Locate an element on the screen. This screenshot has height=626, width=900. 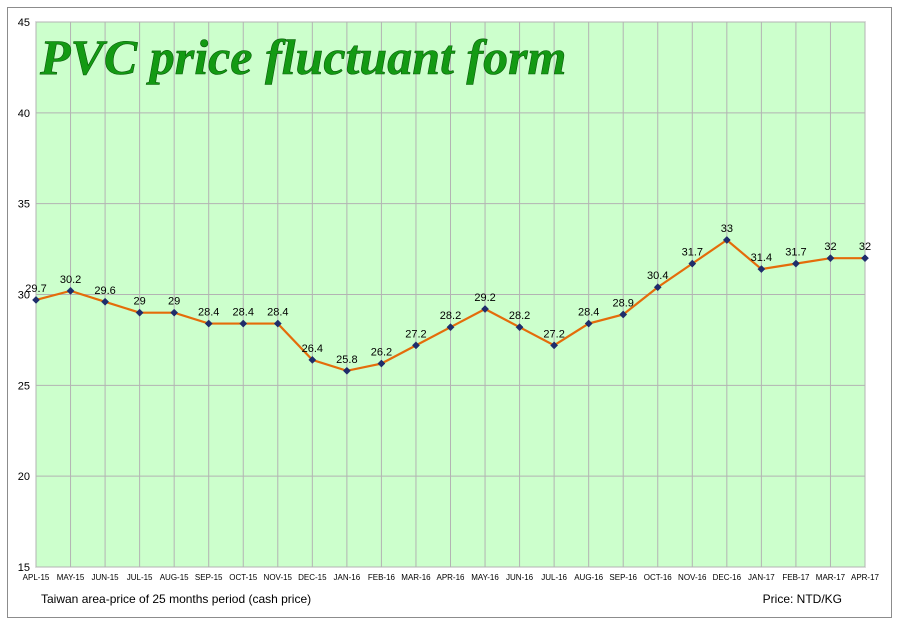
x-tick-label: FEB-17 is located at coordinates (796, 577).